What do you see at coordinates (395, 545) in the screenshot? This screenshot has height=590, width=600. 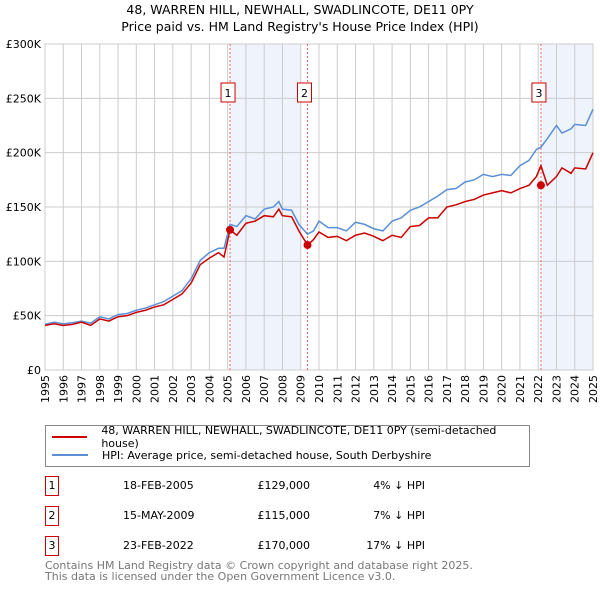 I see `sale-hpi: 17% ↓ HPI` at bounding box center [395, 545].